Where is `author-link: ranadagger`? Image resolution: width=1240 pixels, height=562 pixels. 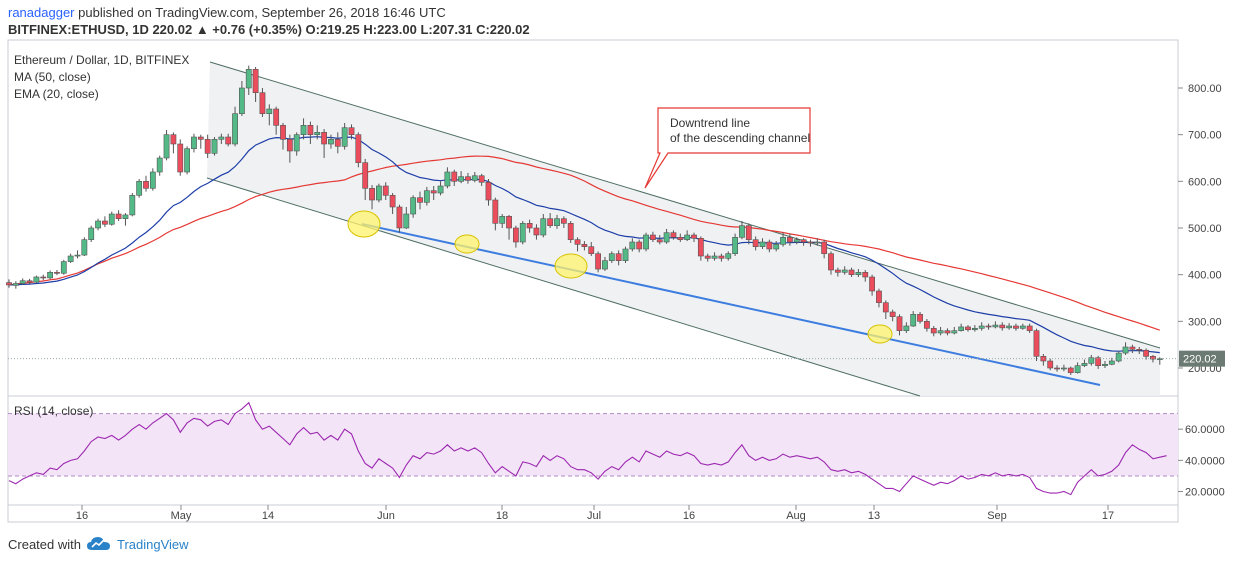
author-link: ranadagger is located at coordinates (41, 12).